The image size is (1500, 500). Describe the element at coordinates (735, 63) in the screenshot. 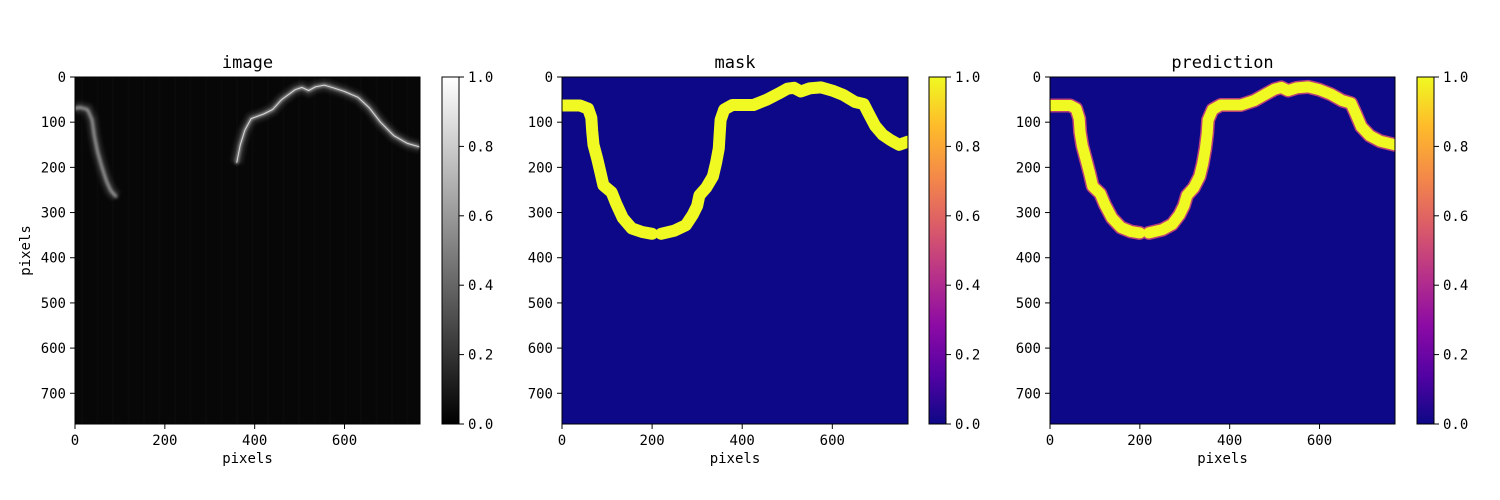

I see `panel-title: mask` at that location.